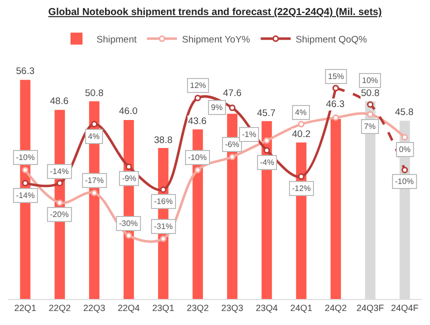  What do you see at coordinates (197, 121) in the screenshot?
I see `data-label: 43.6` at bounding box center [197, 121].